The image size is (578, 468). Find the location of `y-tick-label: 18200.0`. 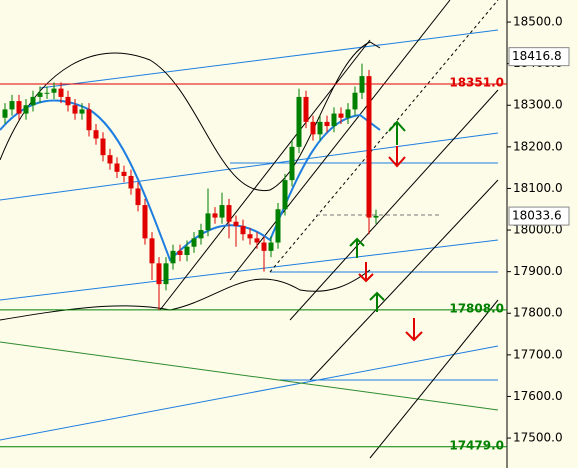

y-tick-label: 18200.0 is located at coordinates (538, 146).